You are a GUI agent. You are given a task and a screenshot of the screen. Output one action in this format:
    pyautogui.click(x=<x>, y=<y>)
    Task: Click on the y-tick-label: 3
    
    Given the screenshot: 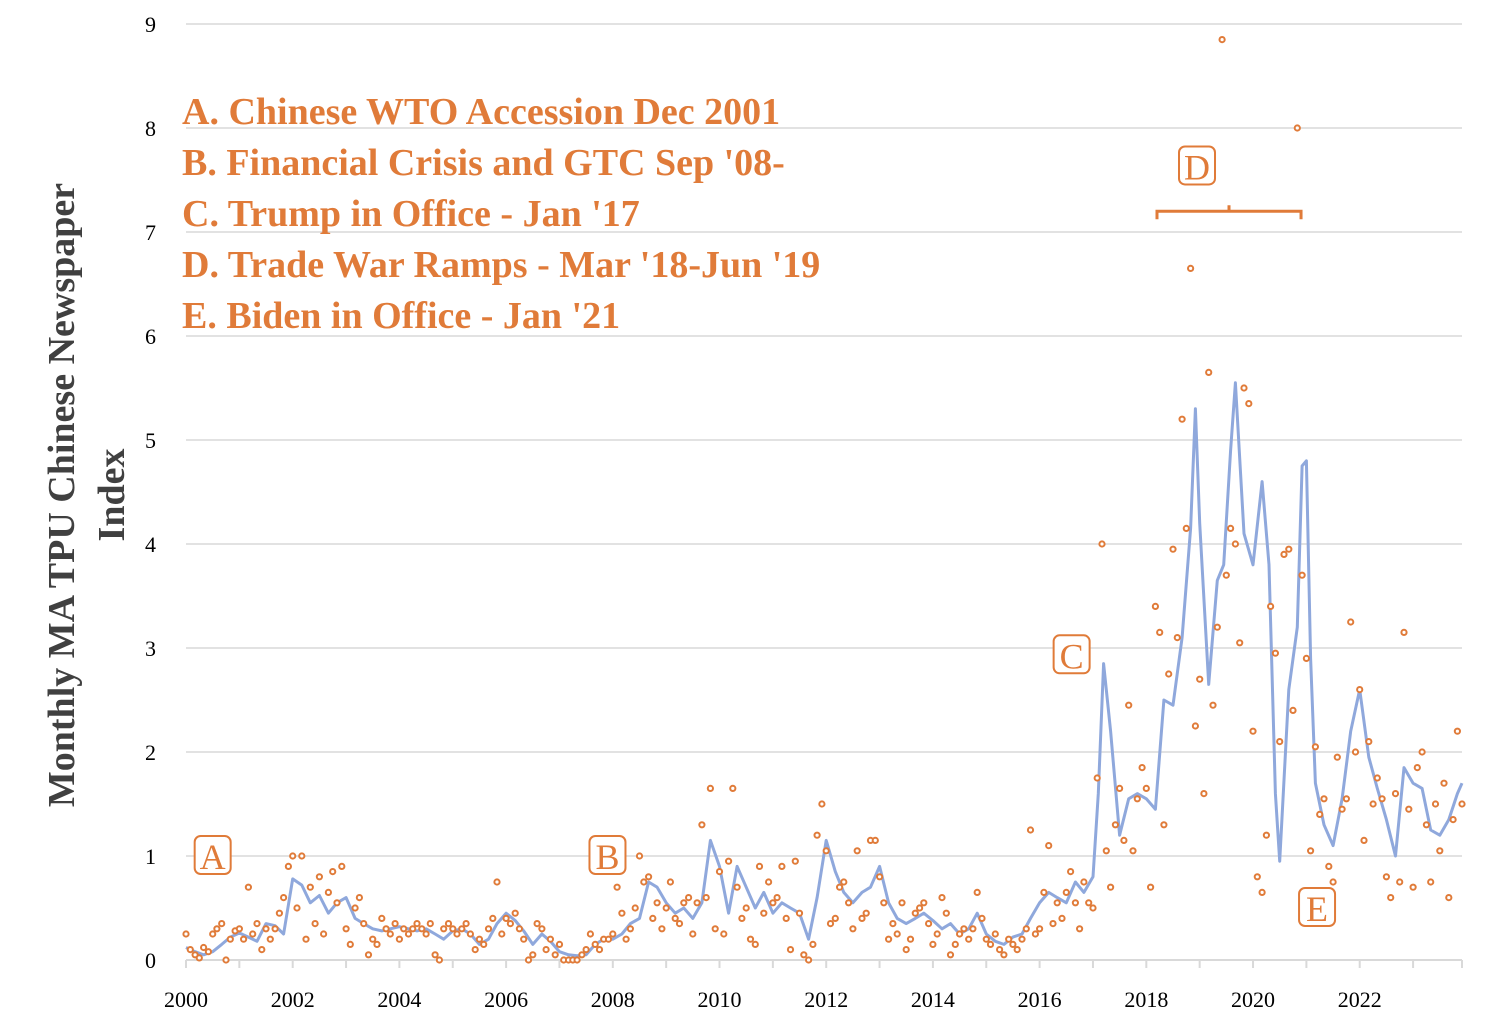 What is the action you would take?
    pyautogui.click(x=150, y=648)
    